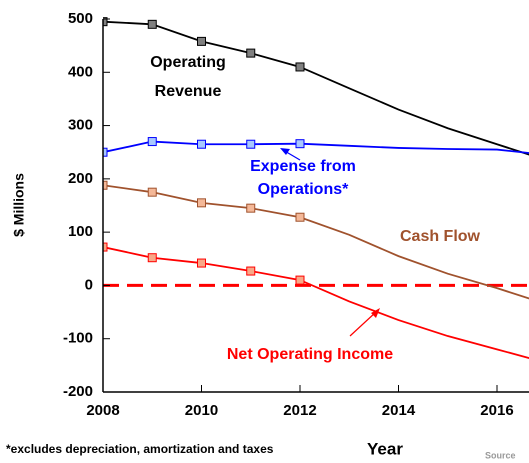 The width and height of the screenshot is (529, 463). Describe the element at coordinates (80, 71) in the screenshot. I see `y-tick-label: 400` at that location.